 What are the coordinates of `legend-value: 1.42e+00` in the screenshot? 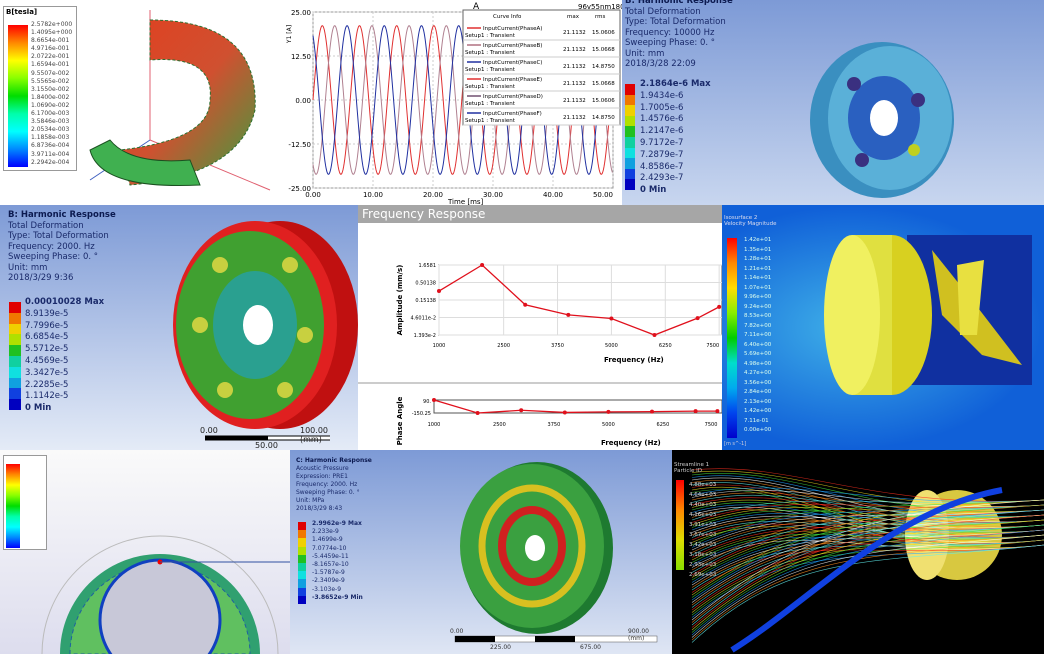 It's located at (758, 411).